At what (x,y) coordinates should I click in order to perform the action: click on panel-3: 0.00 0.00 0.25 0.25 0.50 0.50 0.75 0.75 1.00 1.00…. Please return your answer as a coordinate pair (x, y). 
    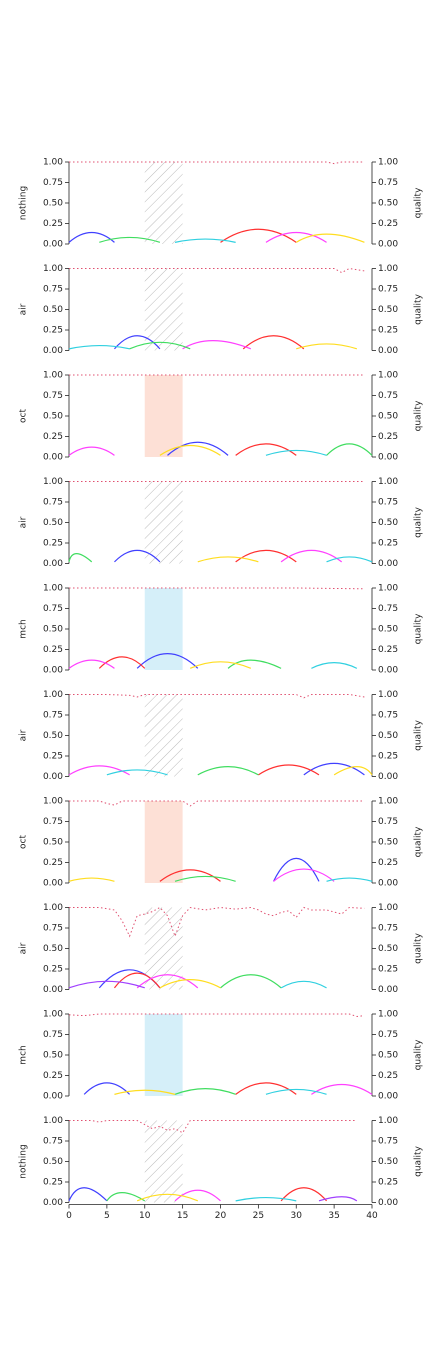
    Looking at the image, I should click on (221, 417).